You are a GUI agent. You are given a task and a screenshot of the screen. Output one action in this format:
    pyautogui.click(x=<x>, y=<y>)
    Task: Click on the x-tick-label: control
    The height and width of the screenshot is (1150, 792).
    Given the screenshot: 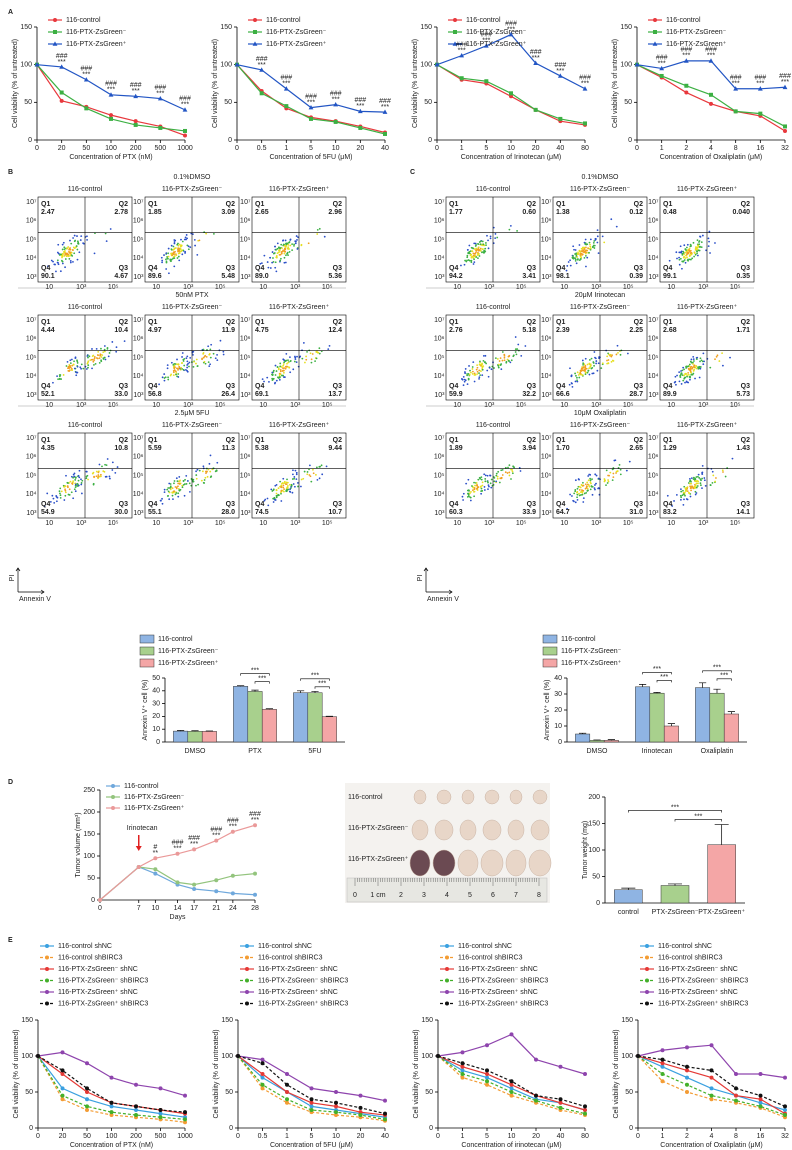 What is the action you would take?
    pyautogui.click(x=628, y=912)
    